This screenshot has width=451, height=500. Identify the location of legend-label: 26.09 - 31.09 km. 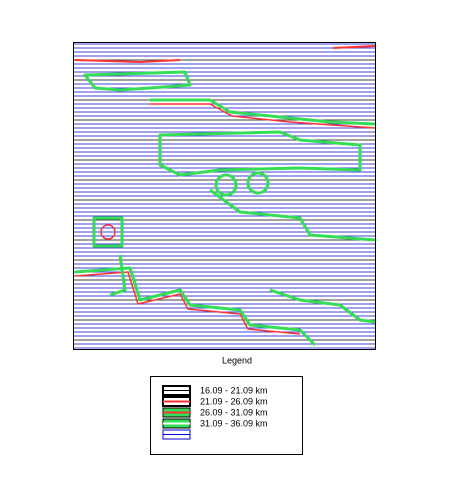
(234, 412).